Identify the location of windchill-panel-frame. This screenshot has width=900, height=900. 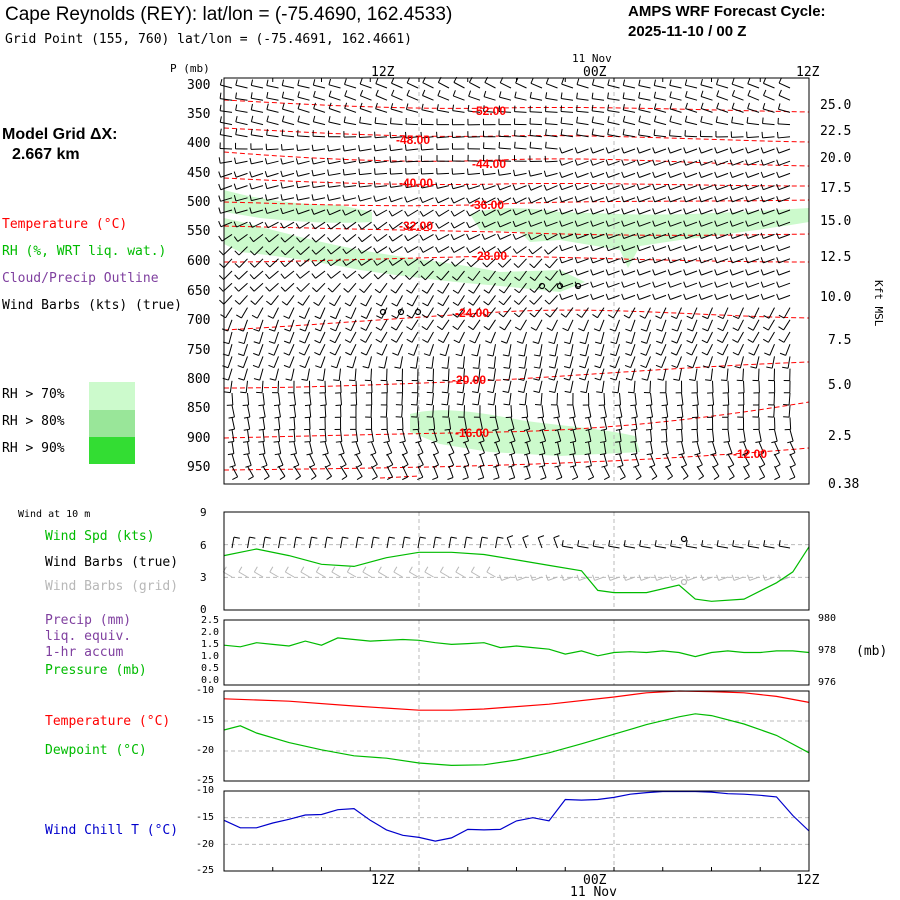
(516, 831).